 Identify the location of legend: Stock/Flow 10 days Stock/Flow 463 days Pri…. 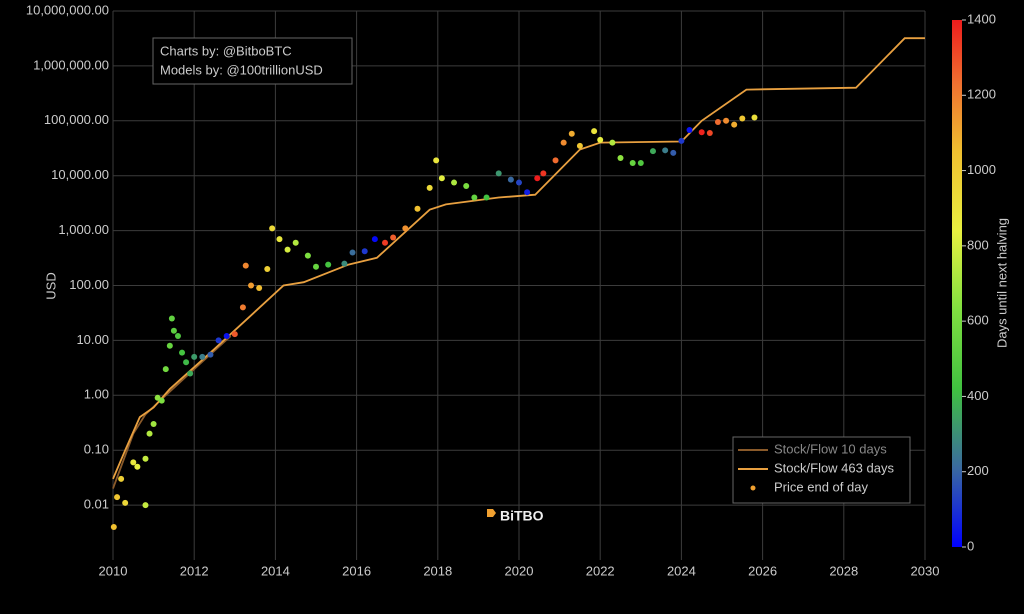
(816, 467).